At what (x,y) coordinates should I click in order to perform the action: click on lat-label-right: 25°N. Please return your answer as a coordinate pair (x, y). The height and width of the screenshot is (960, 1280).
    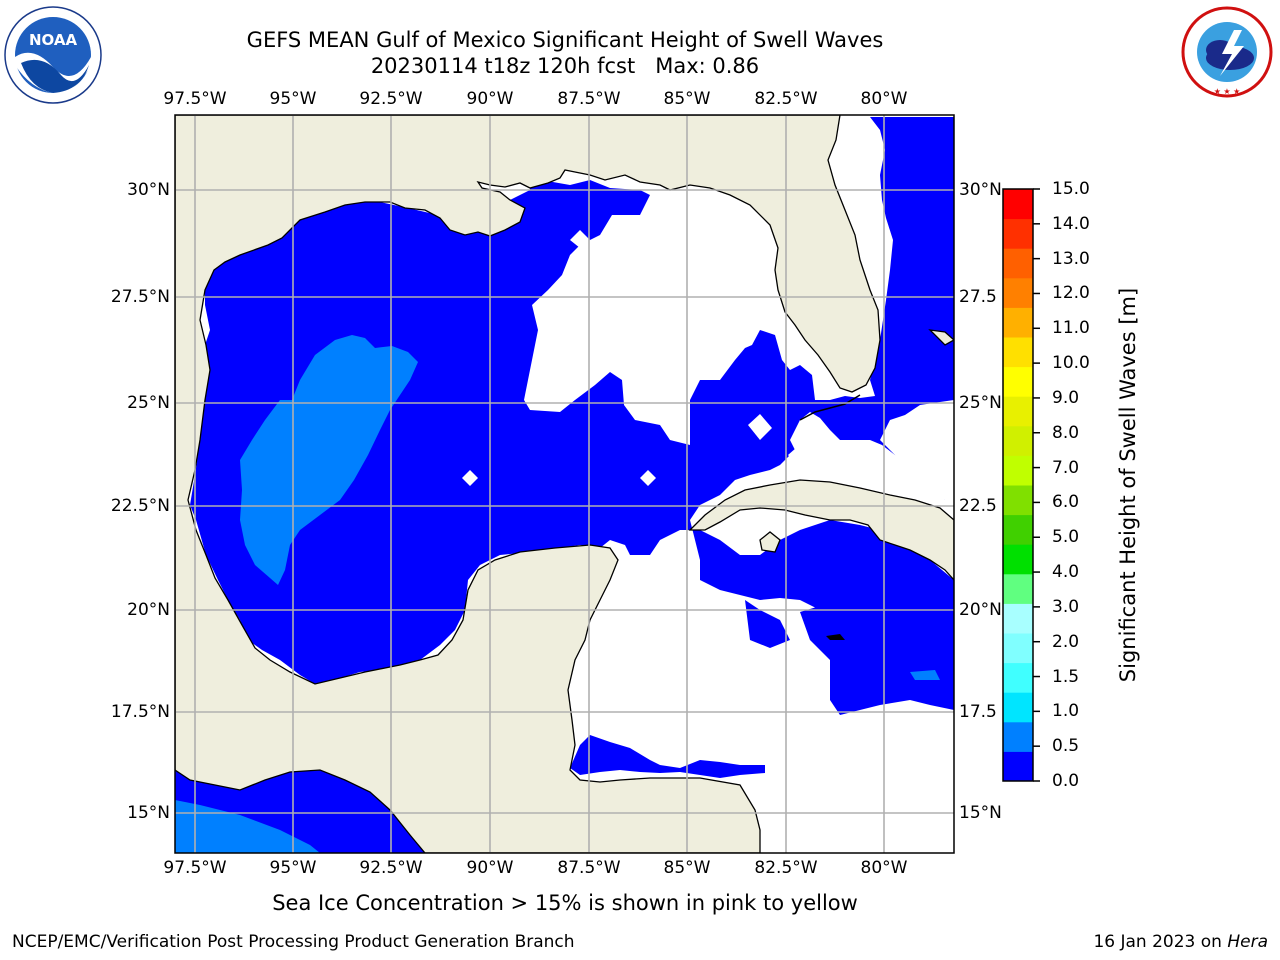
    Looking at the image, I should click on (980, 403).